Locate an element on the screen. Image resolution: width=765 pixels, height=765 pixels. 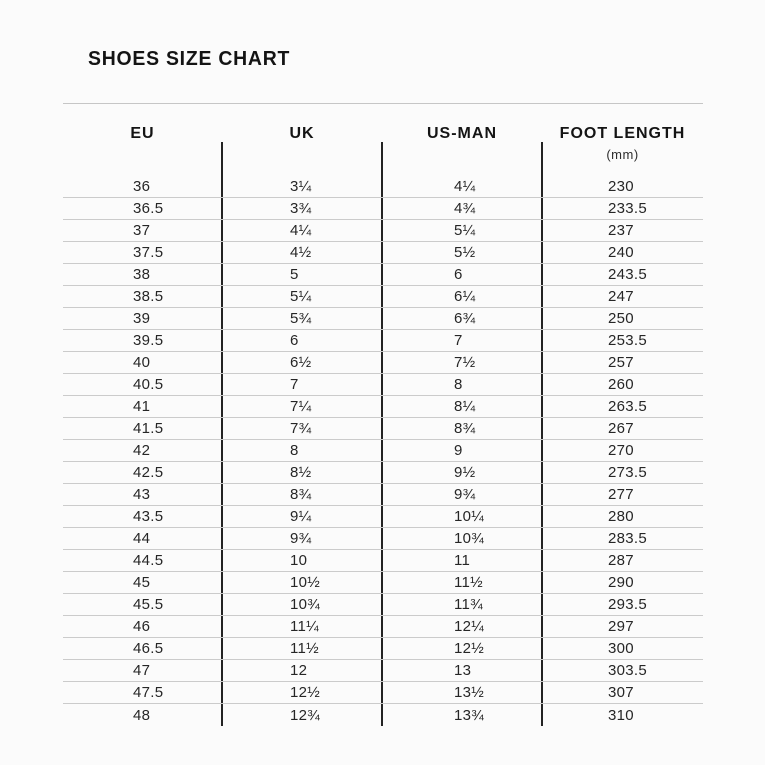
table-cell: 300 is located at coordinates (621, 648).